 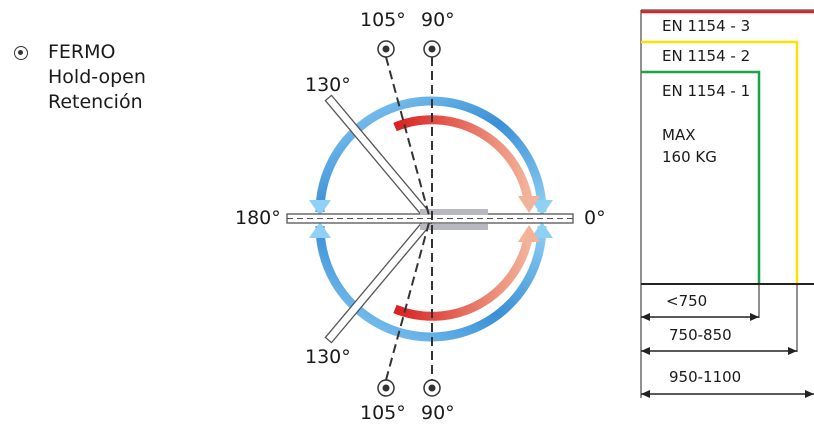 I want to click on hold-marker-90-bottom-icon, so click(x=432, y=388).